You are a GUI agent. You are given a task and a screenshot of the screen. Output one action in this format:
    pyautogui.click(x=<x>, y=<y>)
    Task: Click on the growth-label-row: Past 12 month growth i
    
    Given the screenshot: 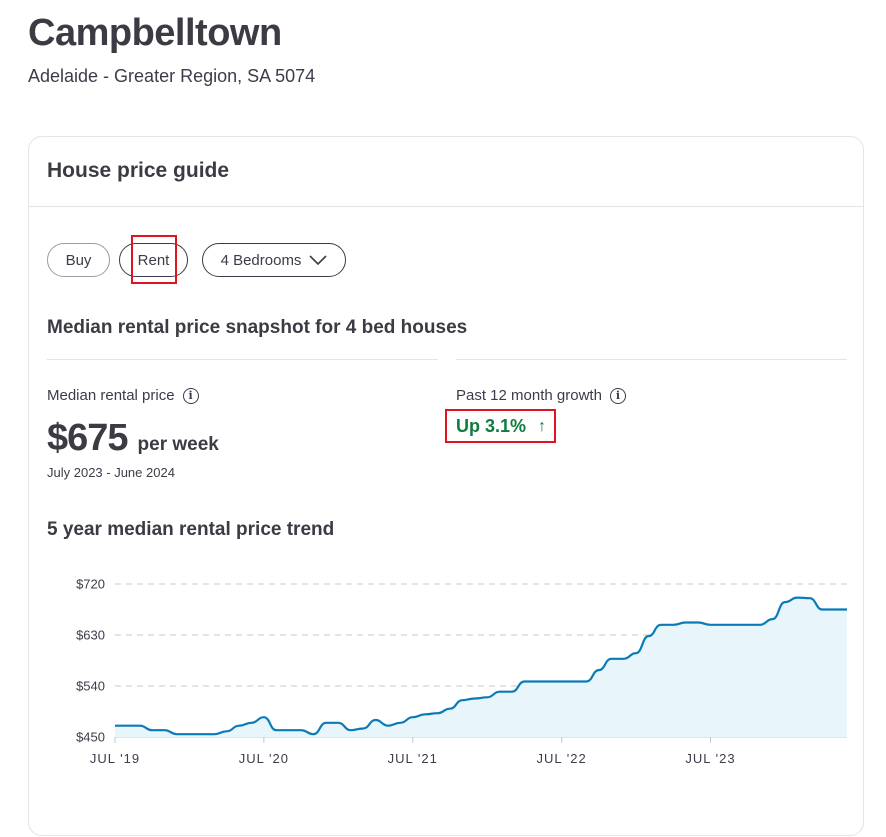 What is the action you would take?
    pyautogui.click(x=541, y=395)
    